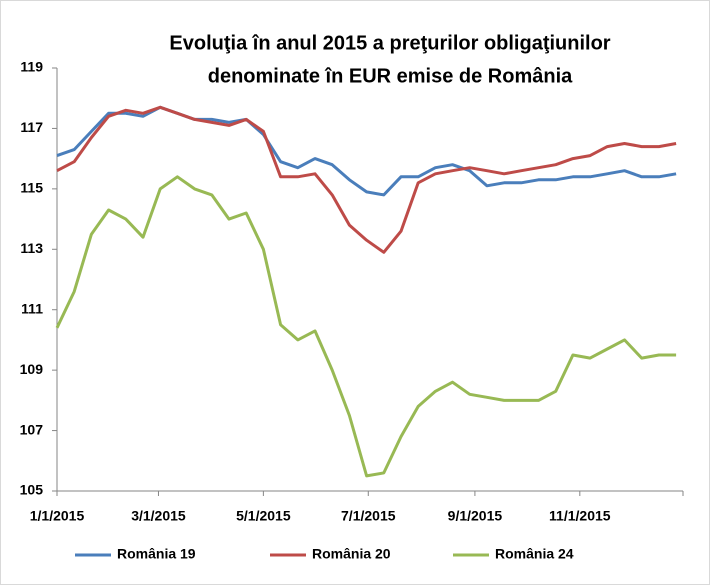  I want to click on y-tick-label: 111, so click(32, 308).